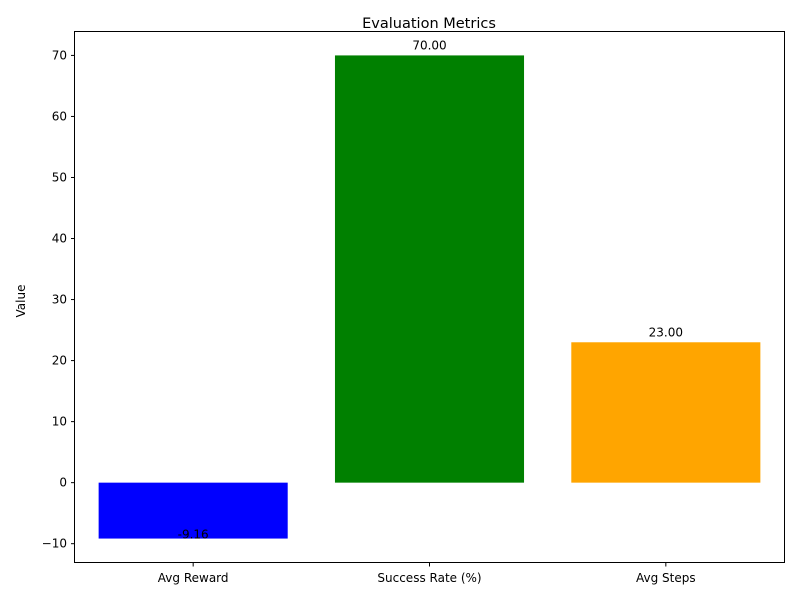 The width and height of the screenshot is (800, 600). I want to click on x-axis-ticks: Avg Reward Success Rate (%) Avg Steps, so click(427, 573).